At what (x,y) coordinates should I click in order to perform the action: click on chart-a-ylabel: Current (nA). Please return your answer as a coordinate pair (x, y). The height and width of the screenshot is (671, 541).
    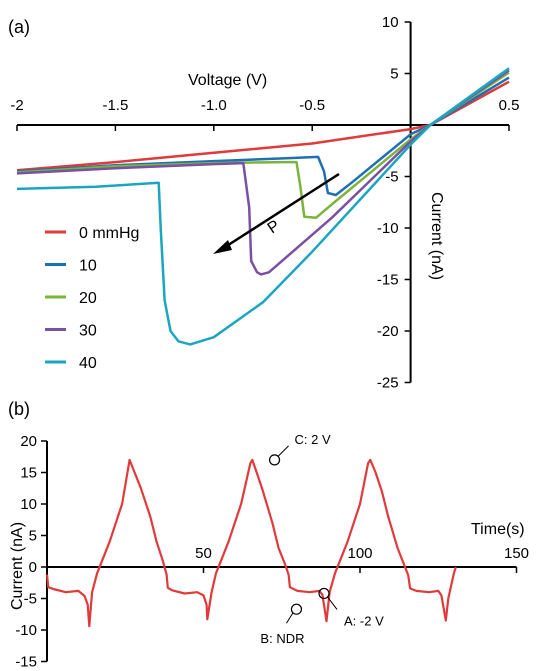
    Looking at the image, I should click on (436, 236).